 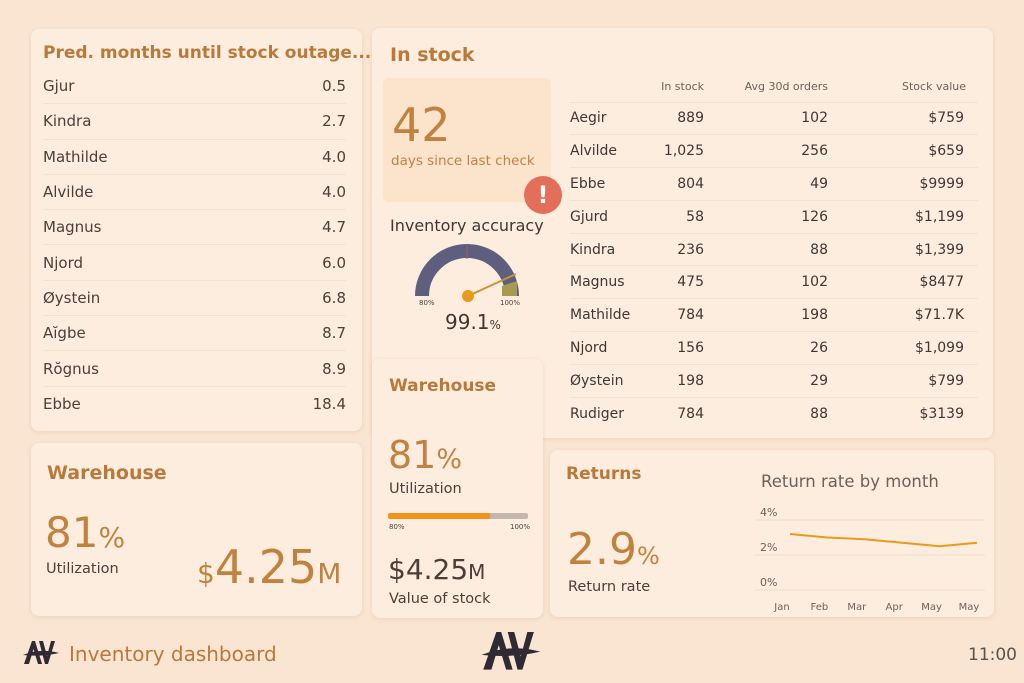 I want to click on table-row: Rudiger 784 88 $3139, so click(x=774, y=413).